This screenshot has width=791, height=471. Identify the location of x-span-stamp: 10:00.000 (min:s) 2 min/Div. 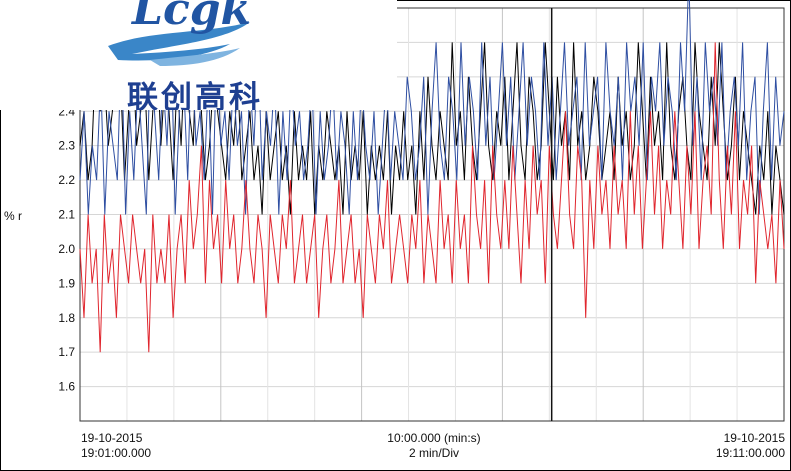
(434, 446).